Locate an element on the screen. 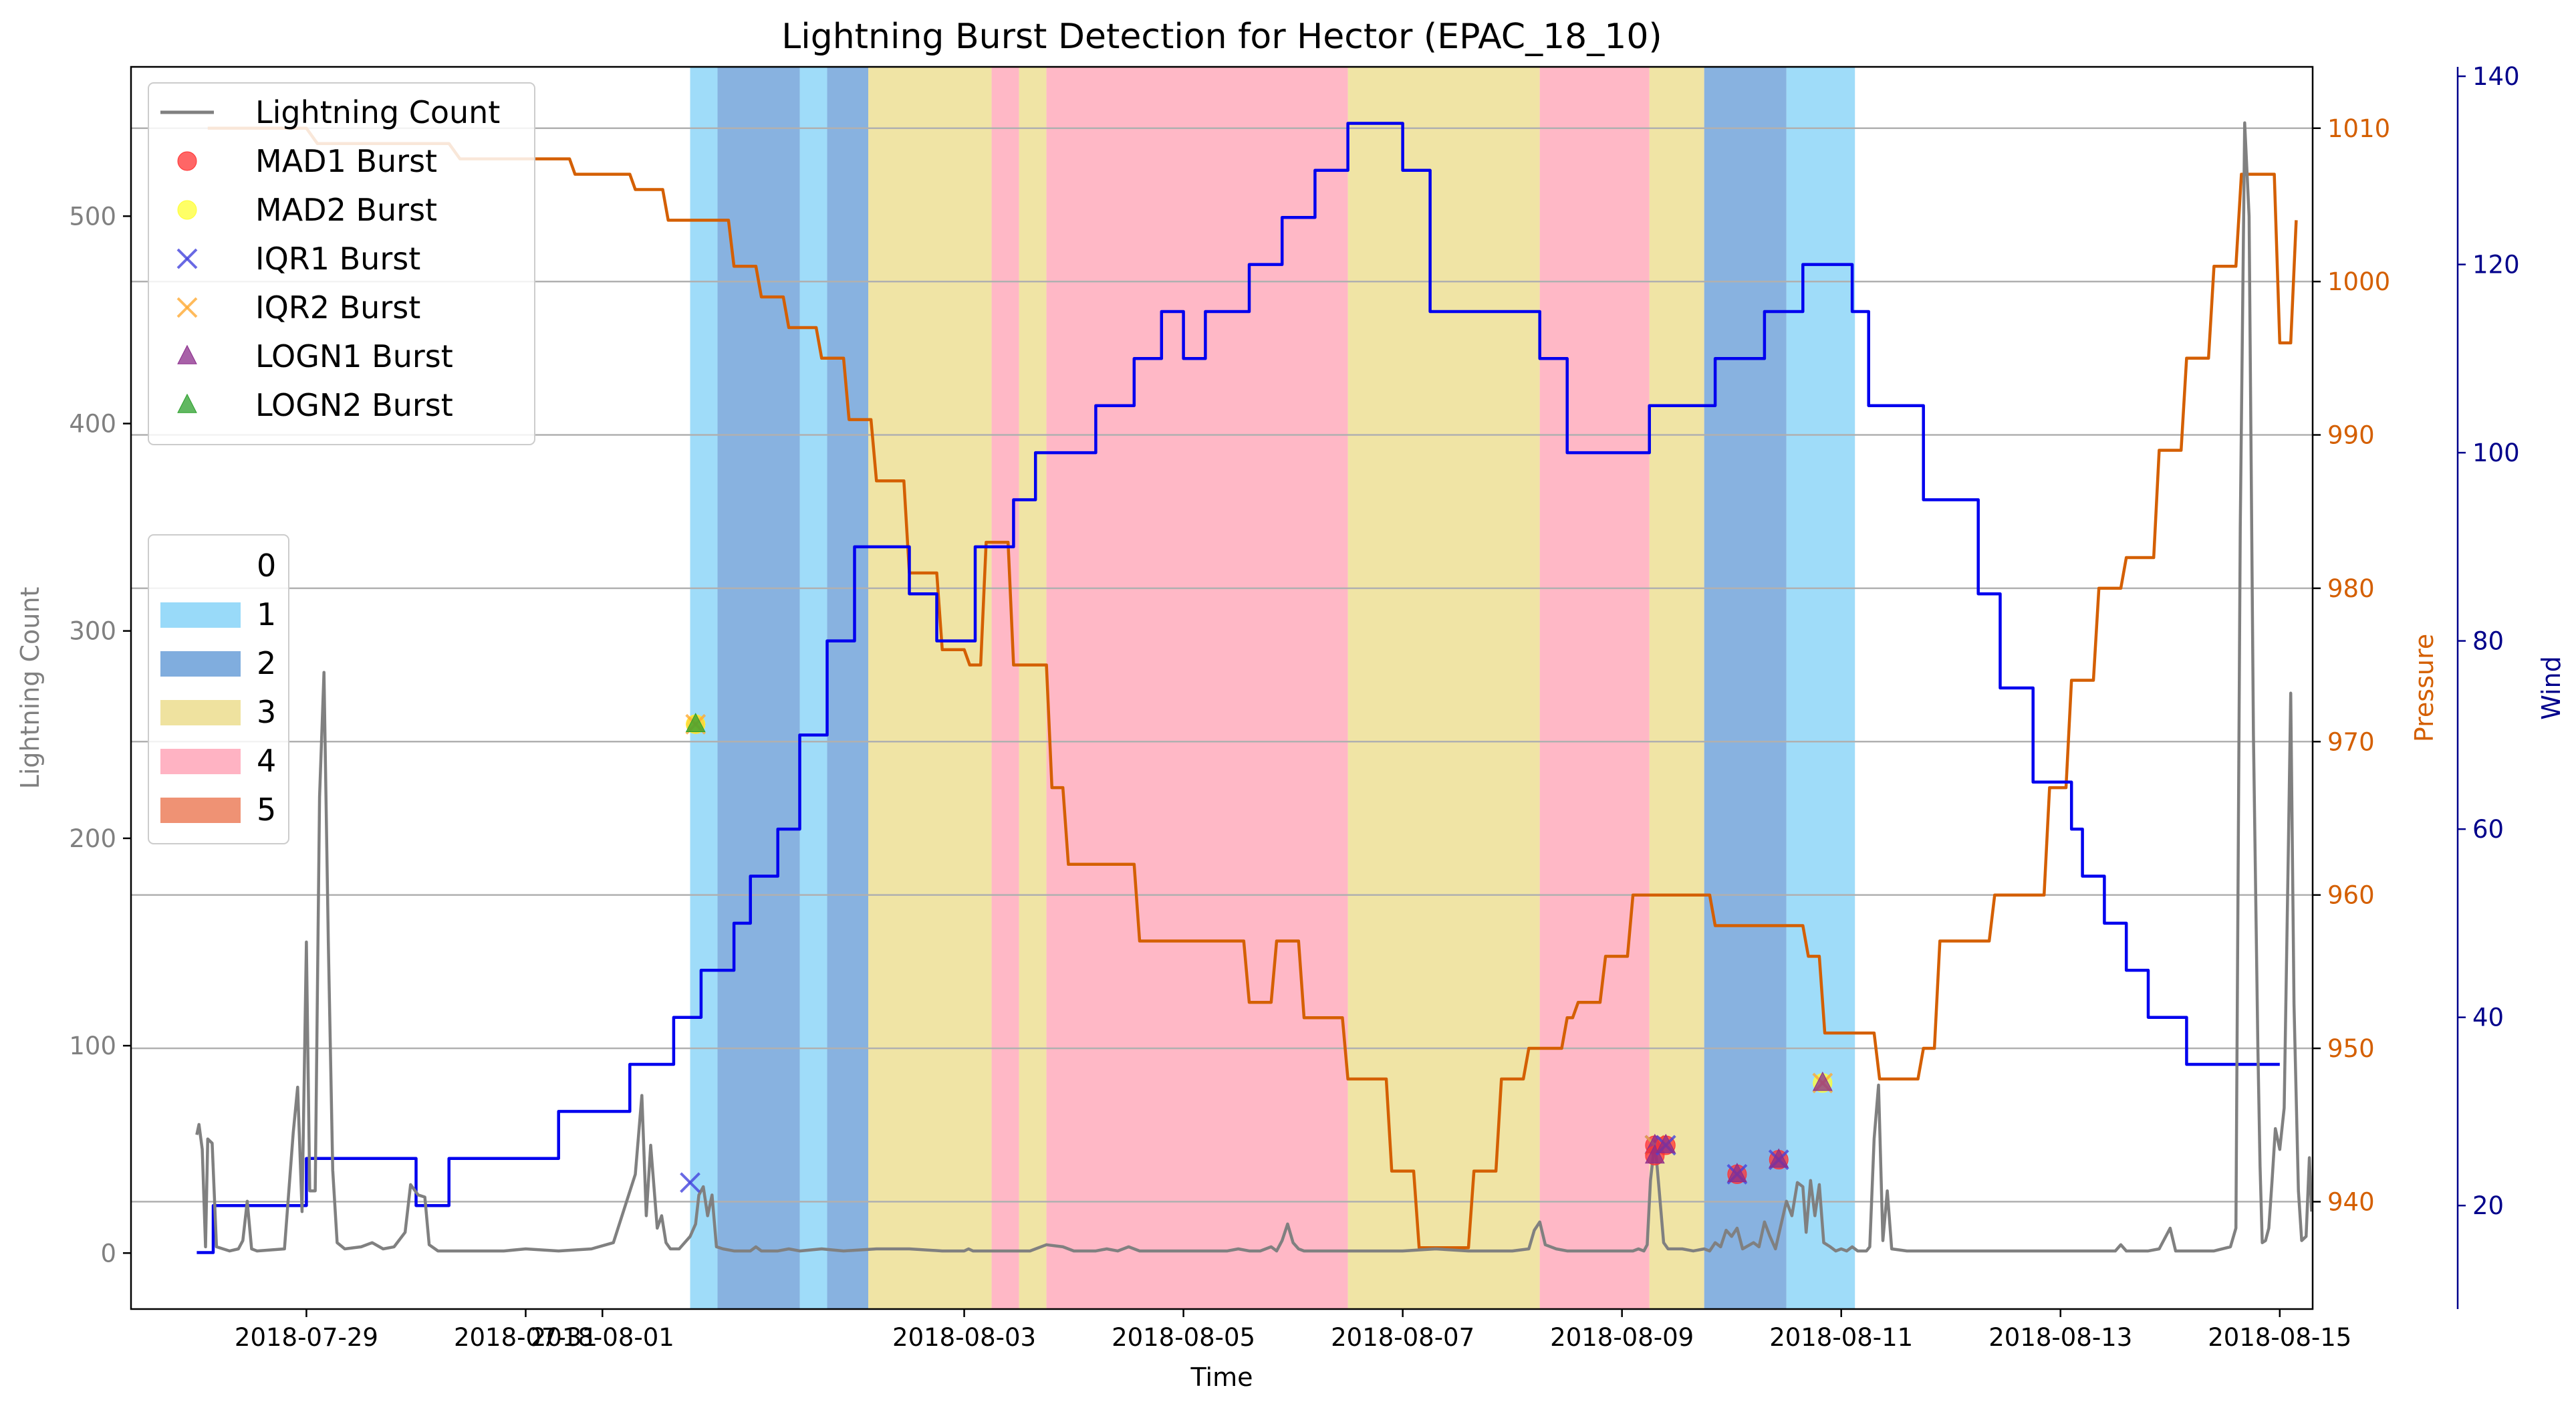 The height and width of the screenshot is (1406, 2576). legend-swatch-mad1-burst is located at coordinates (187, 161).